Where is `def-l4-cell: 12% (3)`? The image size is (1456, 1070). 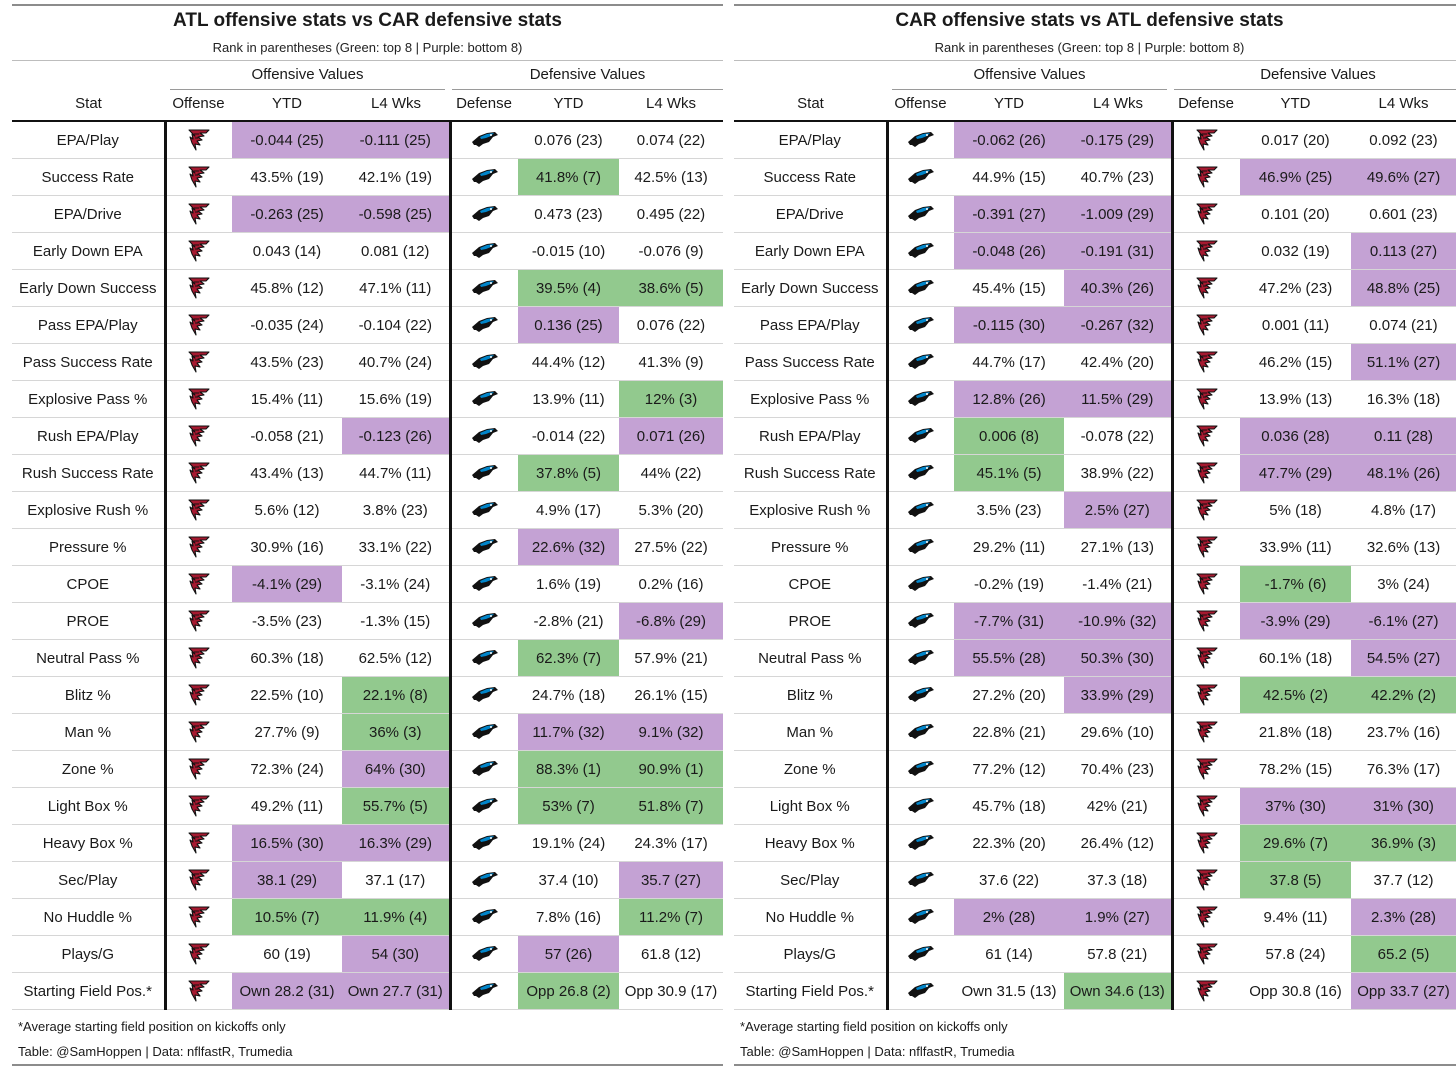
def-l4-cell: 12% (3) is located at coordinates (671, 399).